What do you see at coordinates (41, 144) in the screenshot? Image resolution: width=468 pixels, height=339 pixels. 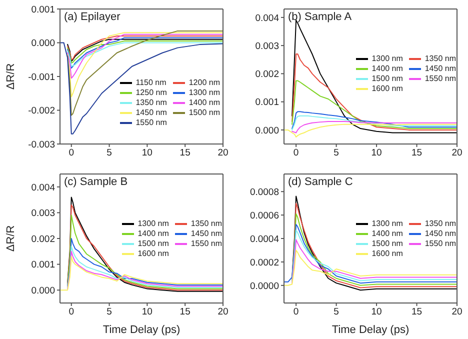 I see `y-tick-label: -0.003` at bounding box center [41, 144].